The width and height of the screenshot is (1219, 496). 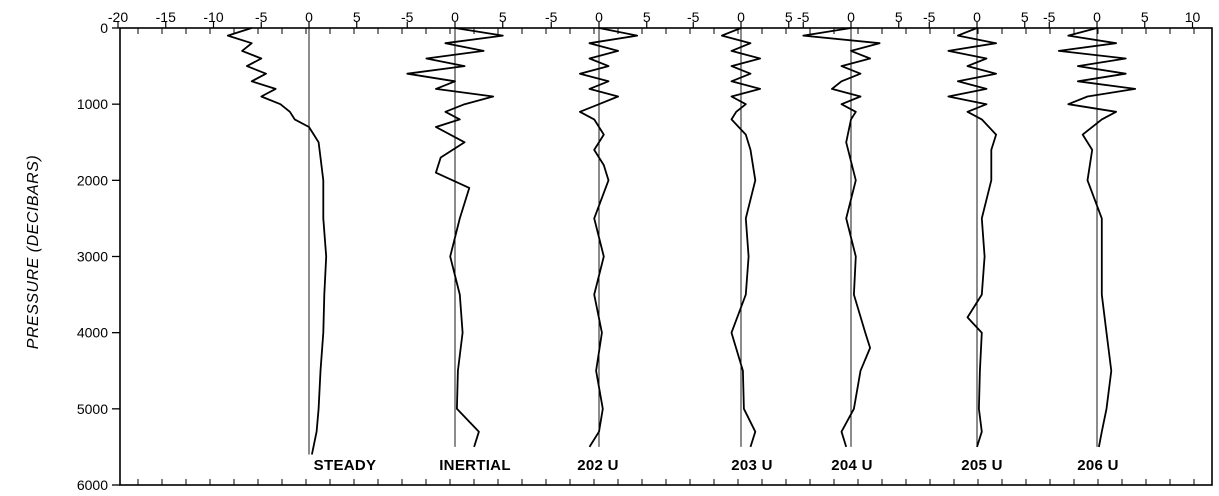 I want to click on x-tick-label: -15, so click(x=166, y=17).